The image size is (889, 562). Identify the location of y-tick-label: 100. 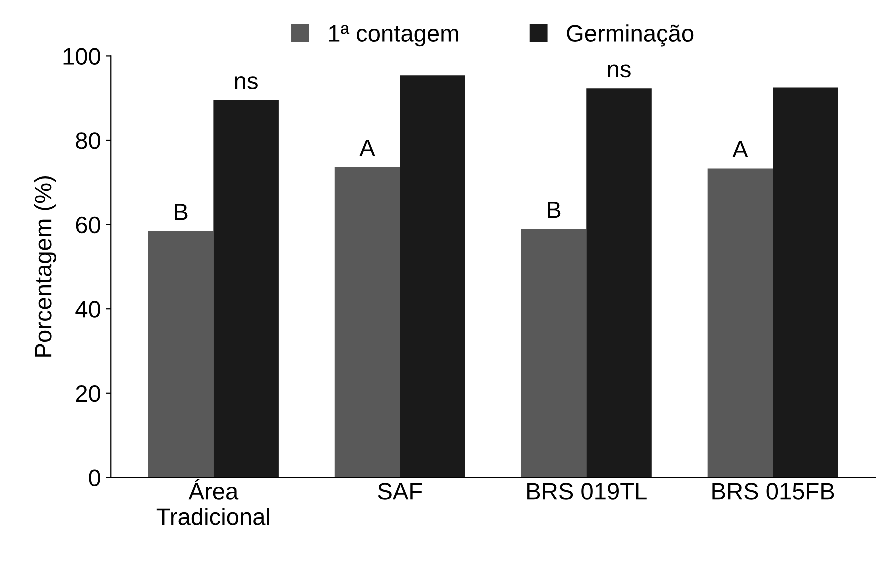
(82, 56).